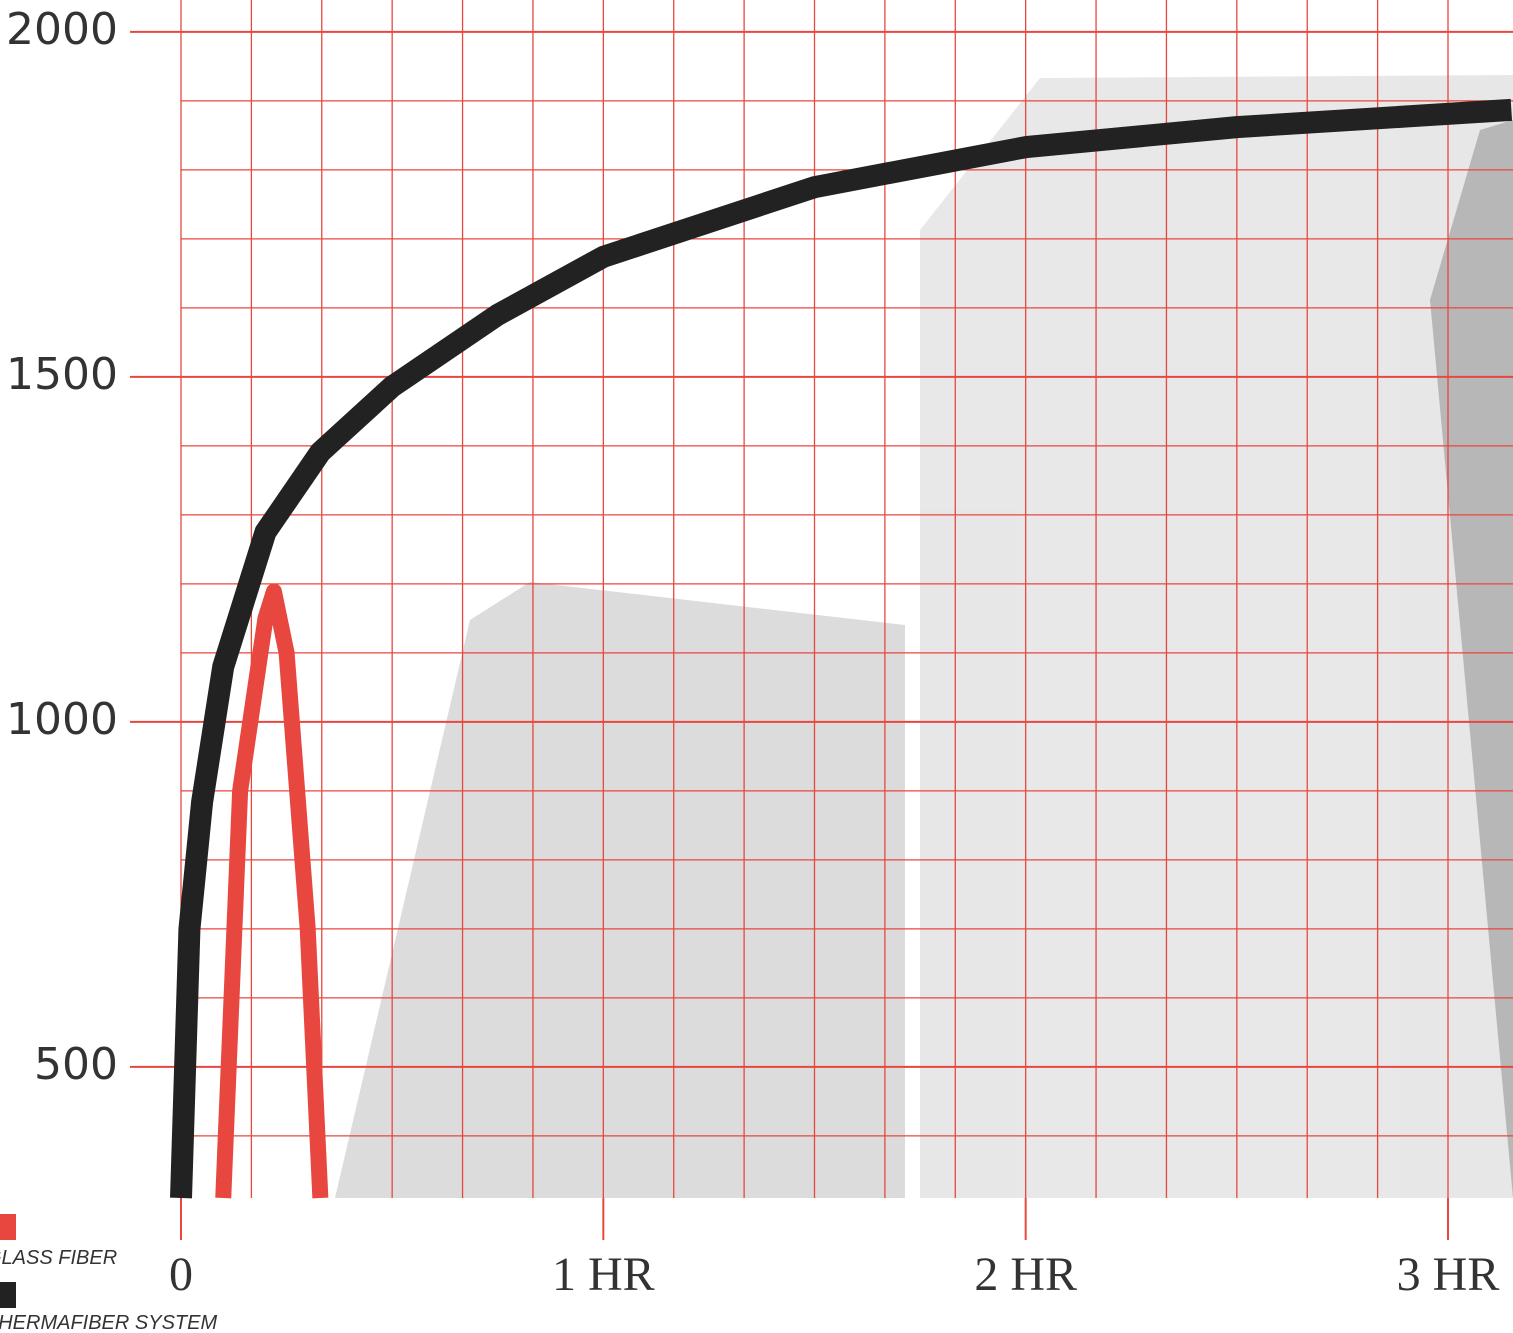  What do you see at coordinates (181, 1274) in the screenshot?
I see `x-tick-label: 0` at bounding box center [181, 1274].